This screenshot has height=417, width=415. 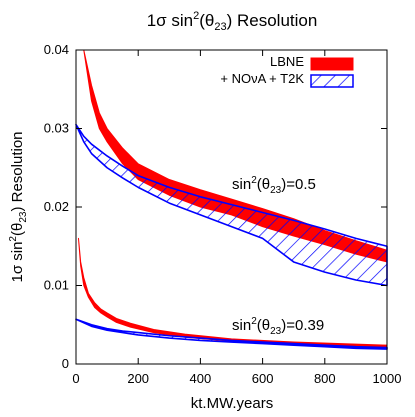 What do you see at coordinates (272, 20) in the screenshot?
I see `title-post: ) Resolution` at bounding box center [272, 20].